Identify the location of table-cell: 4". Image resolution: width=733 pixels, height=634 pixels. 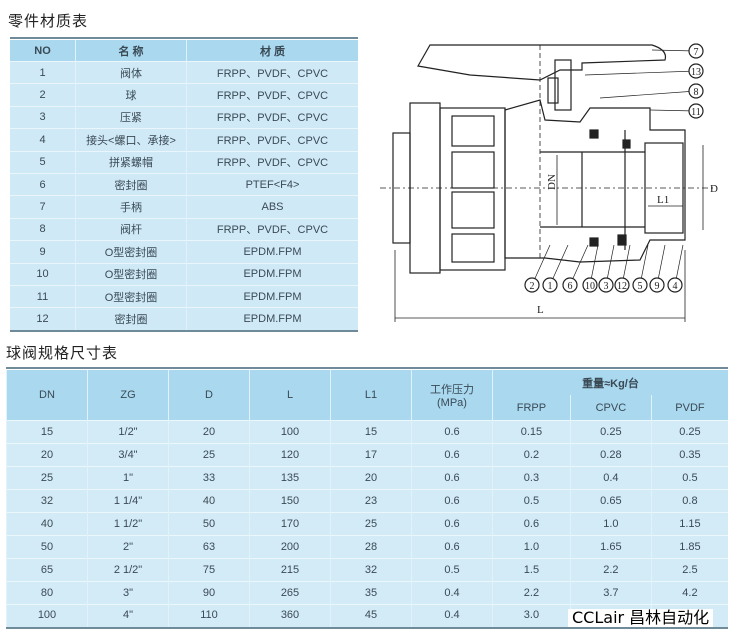
(128, 616).